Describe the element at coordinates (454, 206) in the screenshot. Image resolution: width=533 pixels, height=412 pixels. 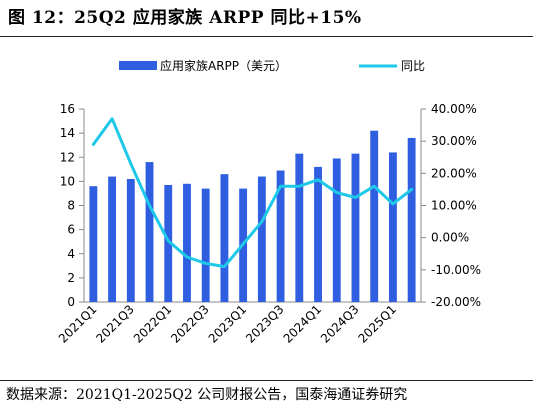
I see `y-right-tick-label: 10.00%` at that location.